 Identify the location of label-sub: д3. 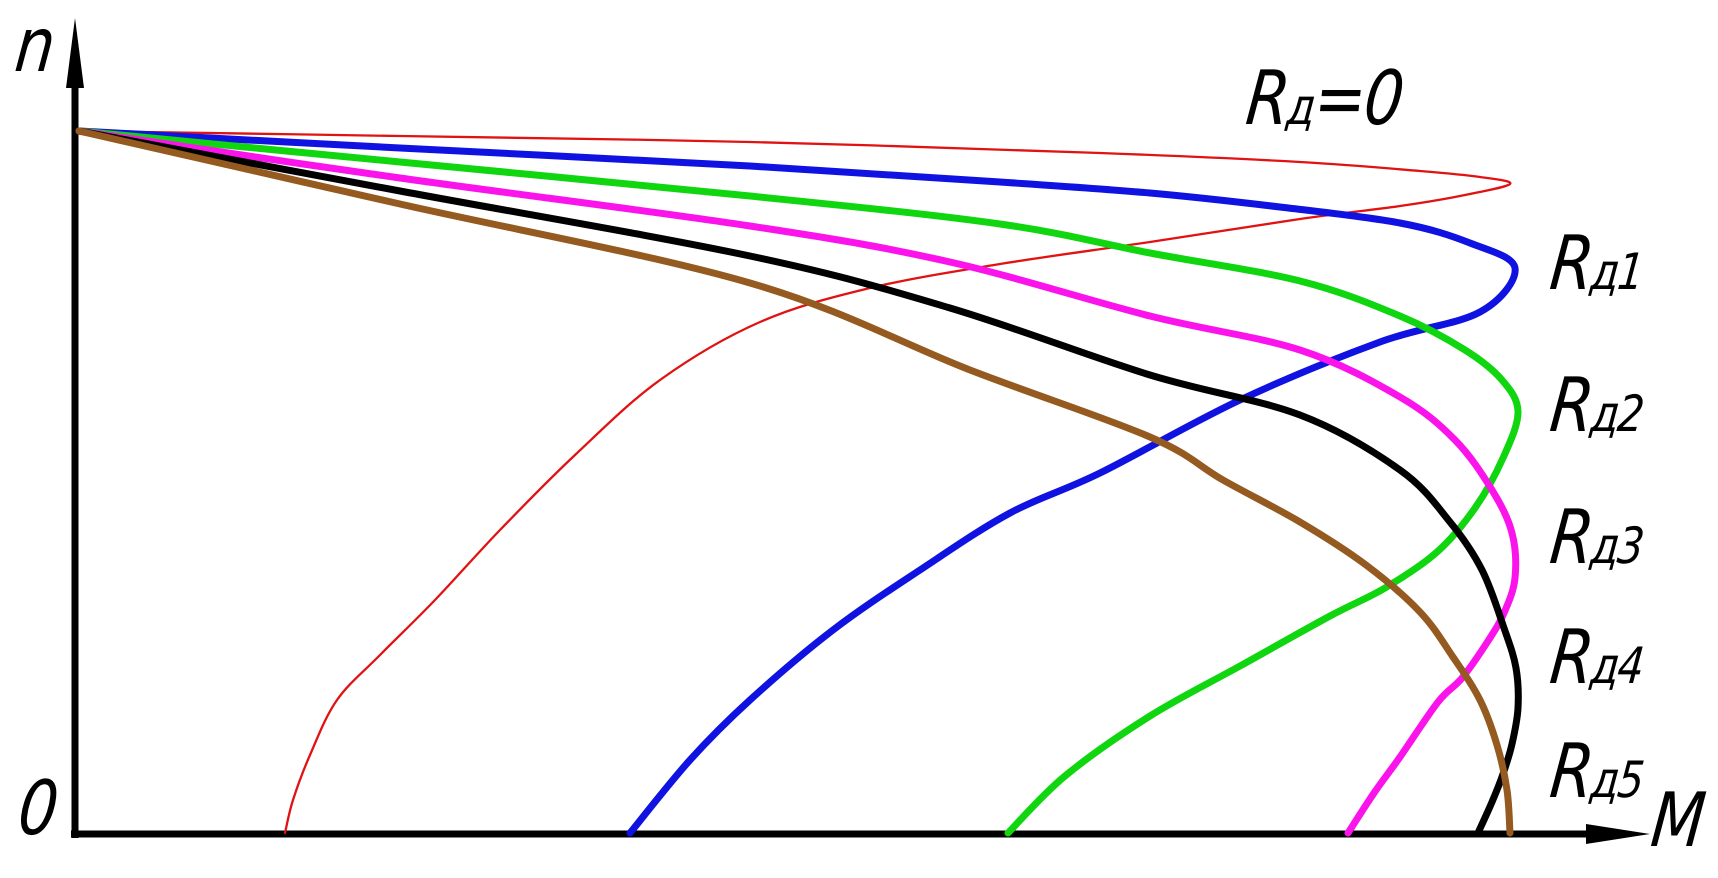
(1617, 546).